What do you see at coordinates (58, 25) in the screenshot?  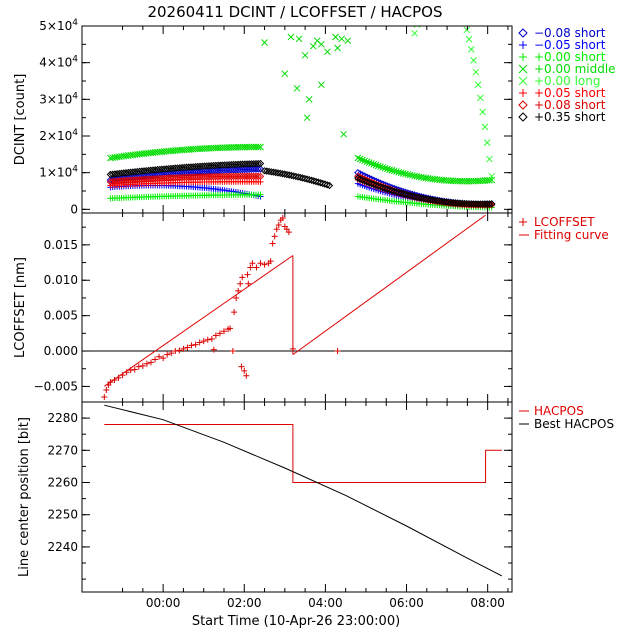 I see `y-tick-label: 5×104` at bounding box center [58, 25].